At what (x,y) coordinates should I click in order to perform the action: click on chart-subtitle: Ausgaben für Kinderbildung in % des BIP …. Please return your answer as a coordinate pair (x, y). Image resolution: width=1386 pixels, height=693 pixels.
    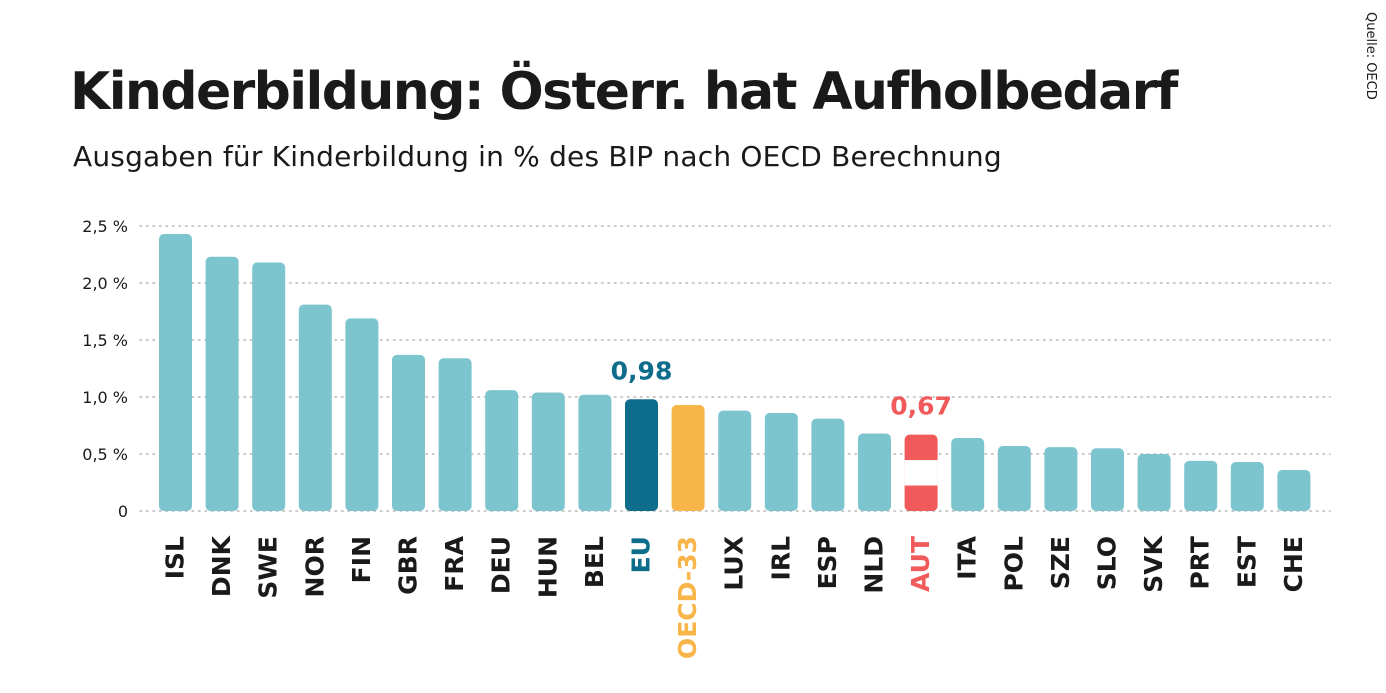
    Looking at the image, I should click on (537, 156).